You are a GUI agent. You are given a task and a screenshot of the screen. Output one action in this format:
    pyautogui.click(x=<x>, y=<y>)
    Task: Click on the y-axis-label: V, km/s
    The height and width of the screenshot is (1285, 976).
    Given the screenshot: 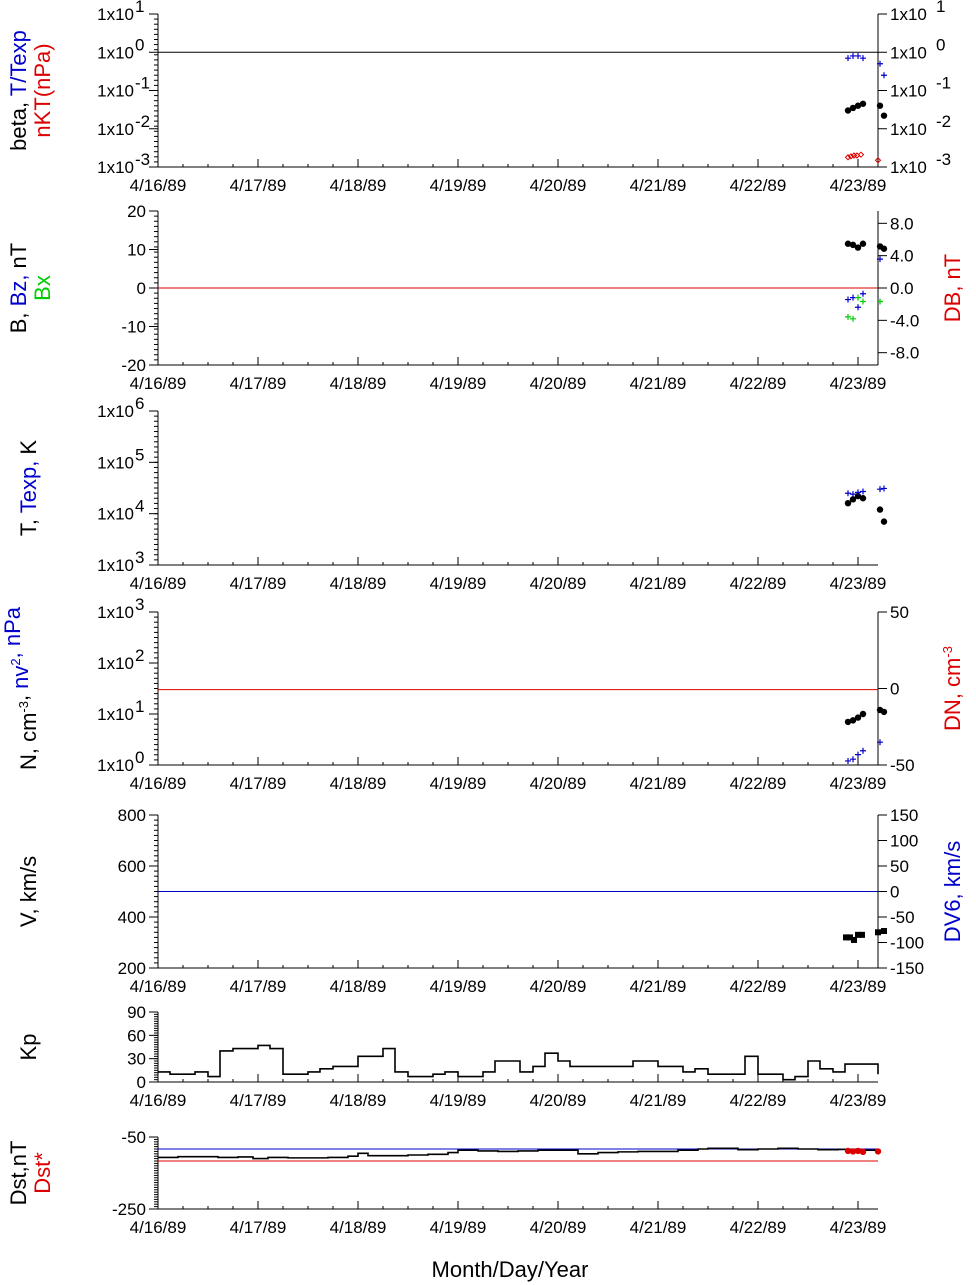 What is the action you would take?
    pyautogui.click(x=28, y=891)
    